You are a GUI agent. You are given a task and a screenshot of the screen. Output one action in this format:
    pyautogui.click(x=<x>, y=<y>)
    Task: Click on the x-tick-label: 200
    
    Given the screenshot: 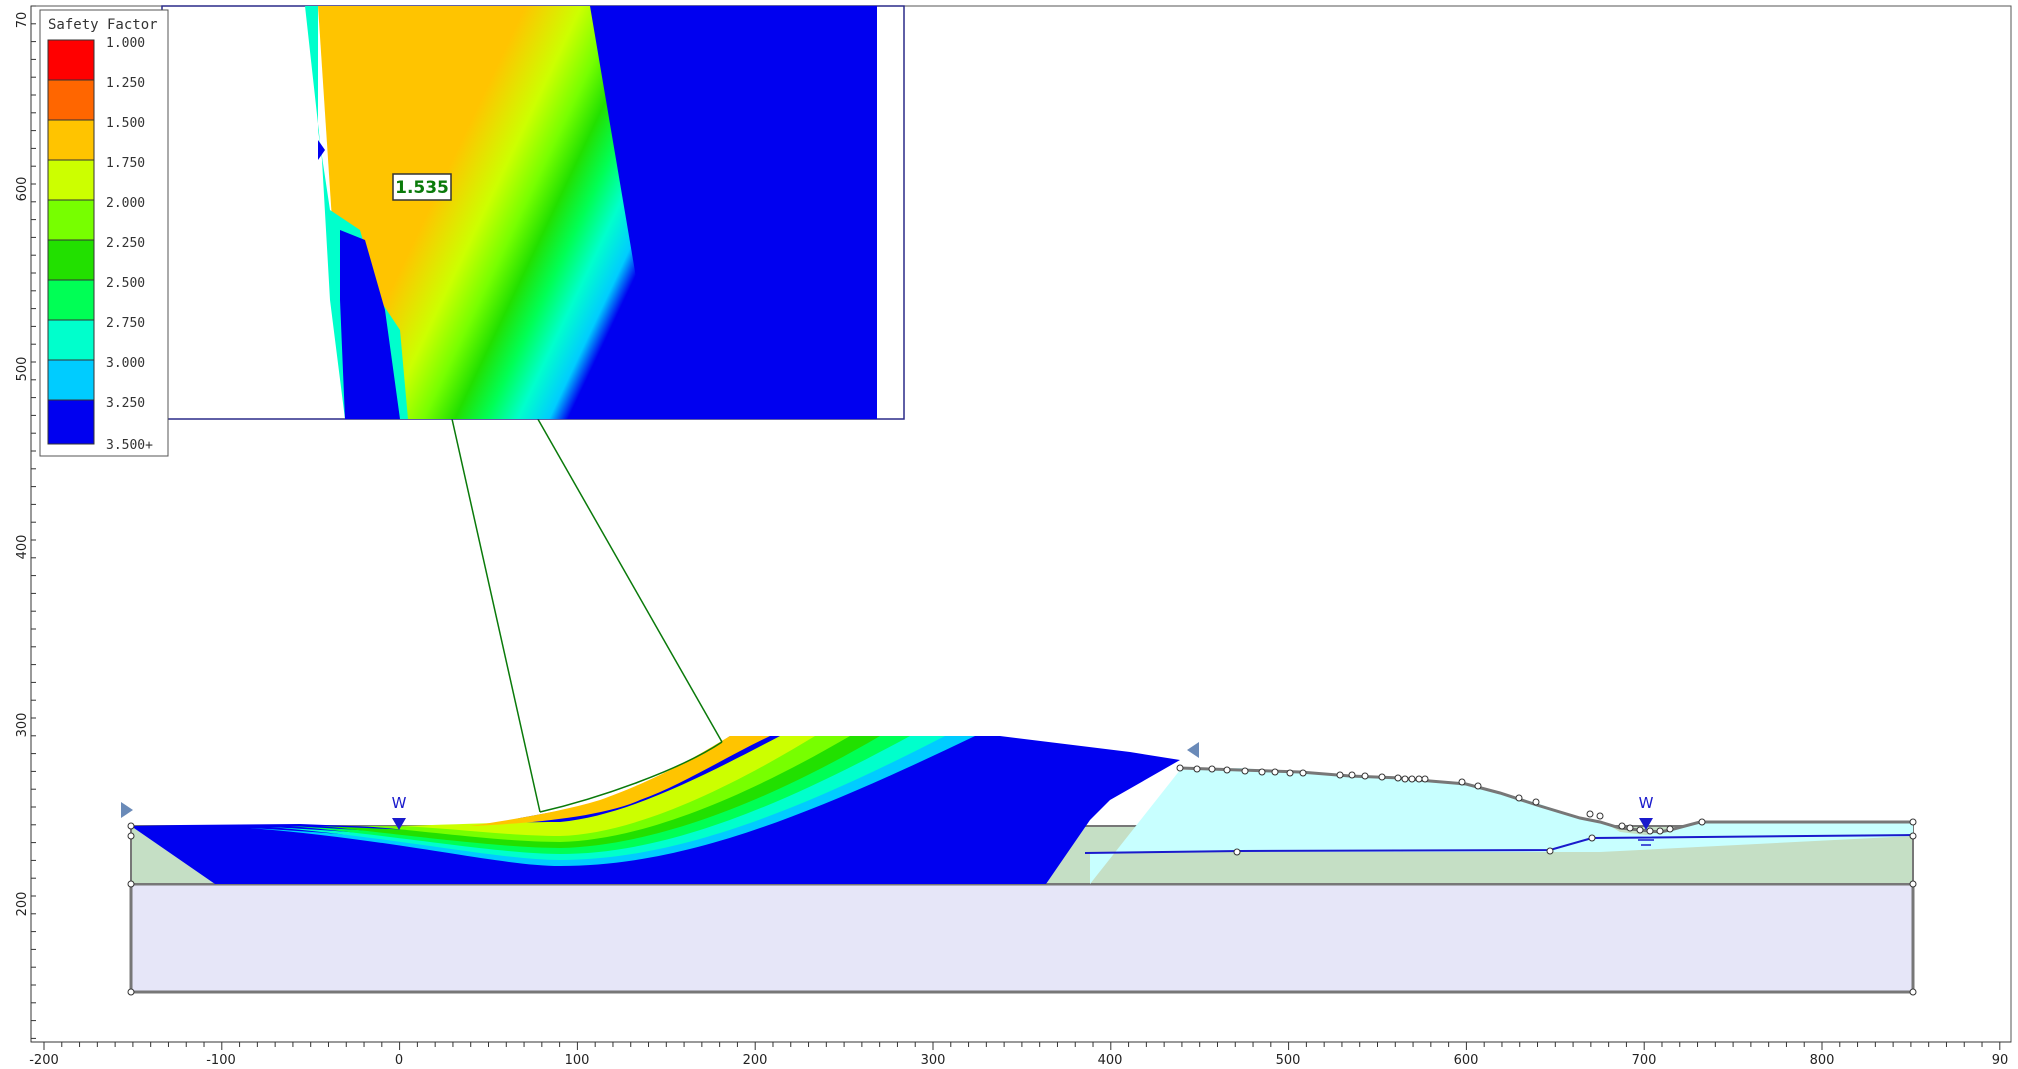 What is the action you would take?
    pyautogui.click(x=755, y=1060)
    